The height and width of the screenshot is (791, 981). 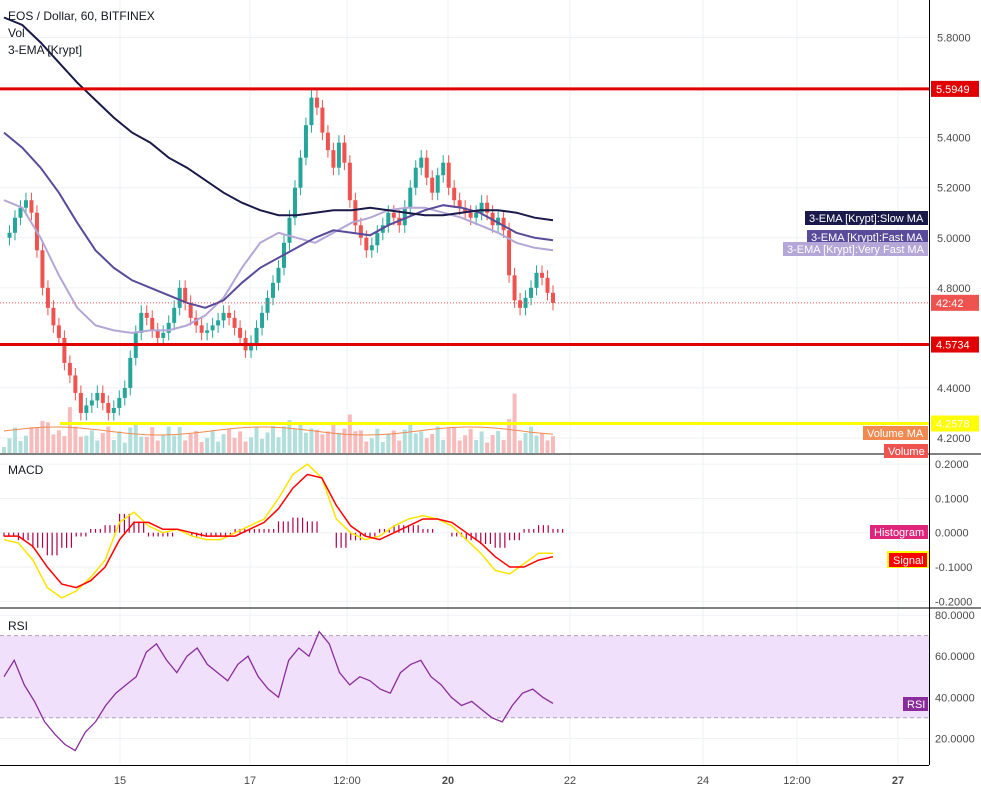 I want to click on price-tick-label: 5.0000, so click(x=954, y=239).